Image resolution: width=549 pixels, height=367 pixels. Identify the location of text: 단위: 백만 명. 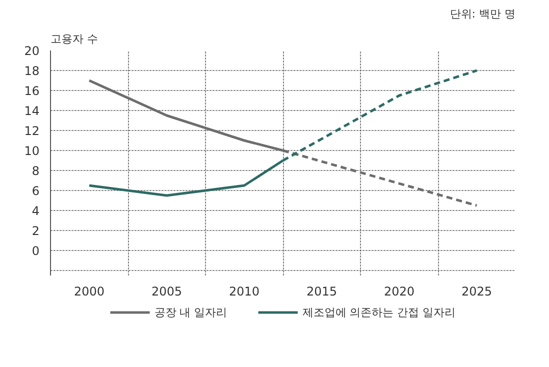
(483, 14).